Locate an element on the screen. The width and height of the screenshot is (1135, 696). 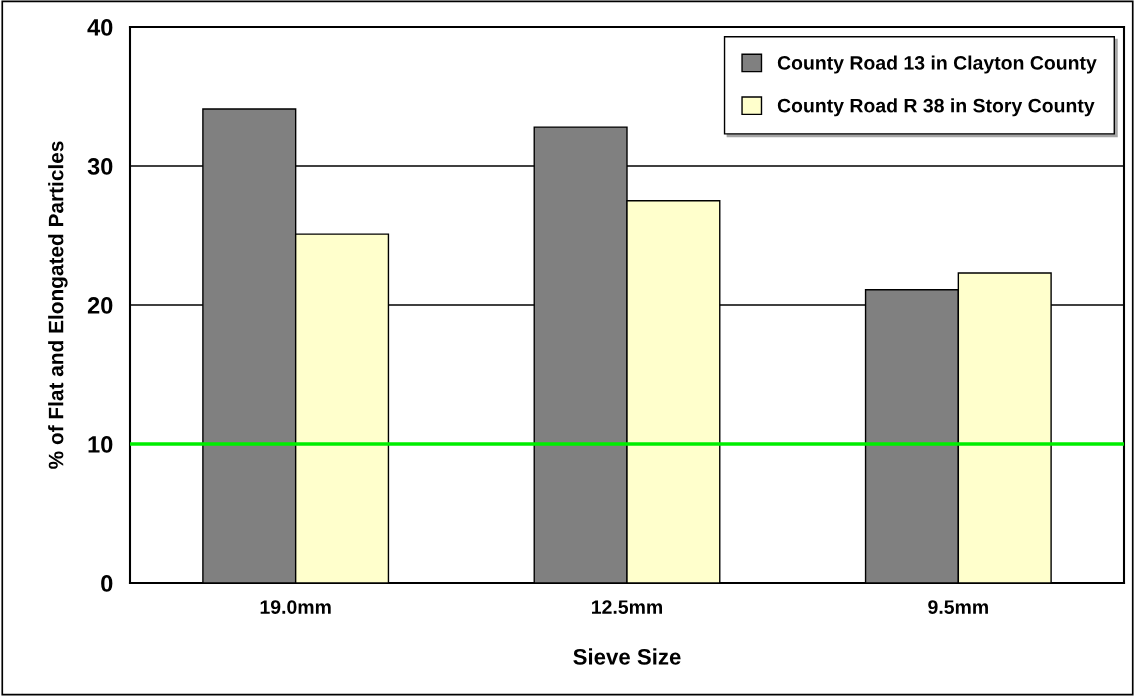
y-tick-label: 20 is located at coordinates (100, 305).